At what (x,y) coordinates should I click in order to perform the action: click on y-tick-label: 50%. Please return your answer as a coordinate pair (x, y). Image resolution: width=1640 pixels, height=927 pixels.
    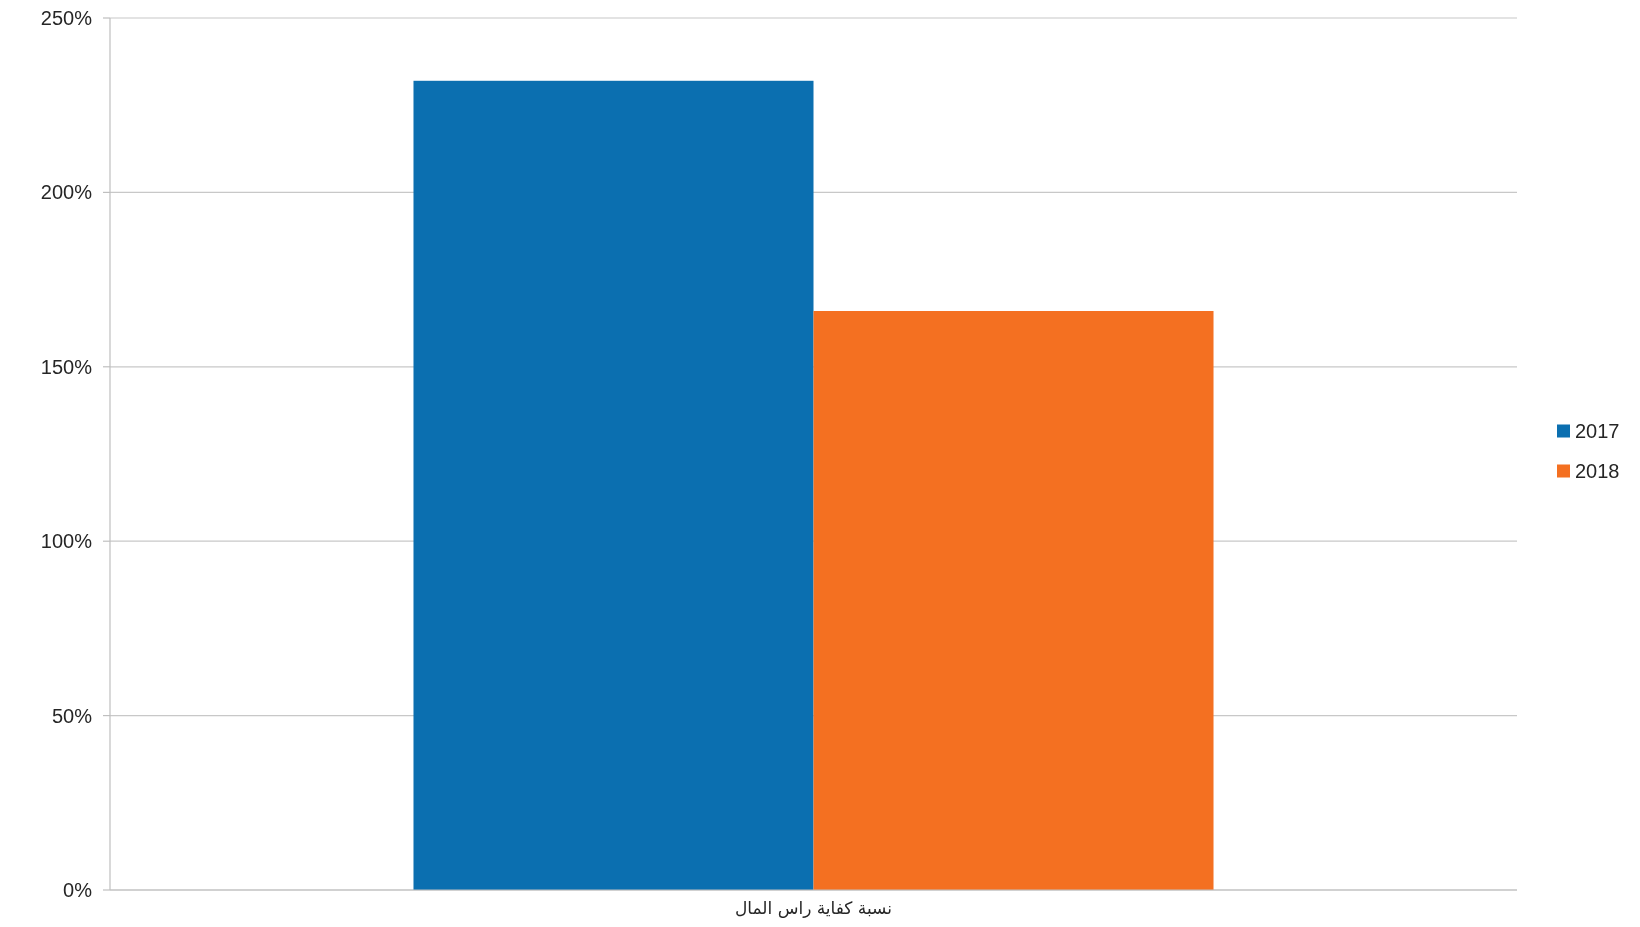
    Looking at the image, I should click on (71, 715).